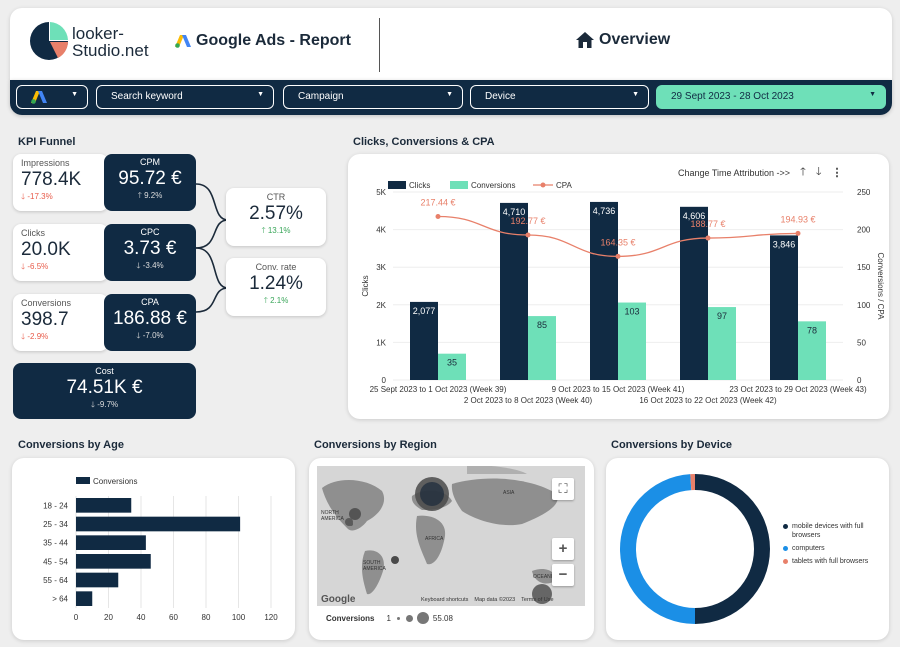  I want to click on legend-item-mobile: mobile devices with full browsers, so click(833, 531).